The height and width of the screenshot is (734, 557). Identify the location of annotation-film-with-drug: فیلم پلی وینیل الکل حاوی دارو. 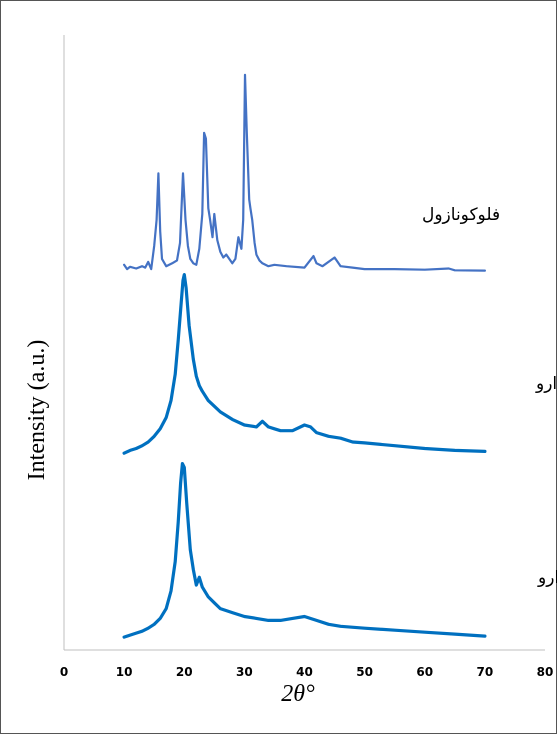
(546, 384).